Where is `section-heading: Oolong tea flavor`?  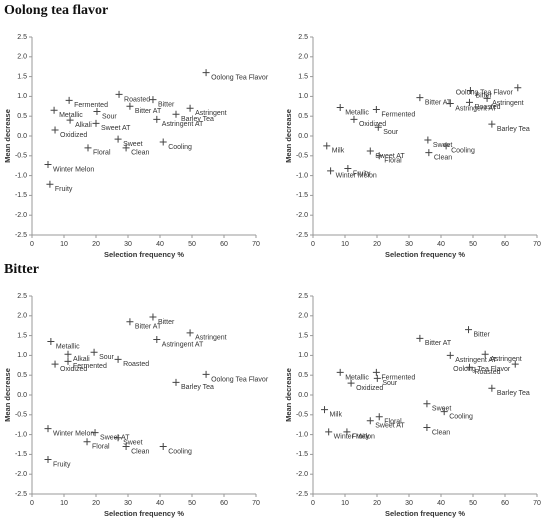 section-heading: Oolong tea flavor is located at coordinates (56, 10).